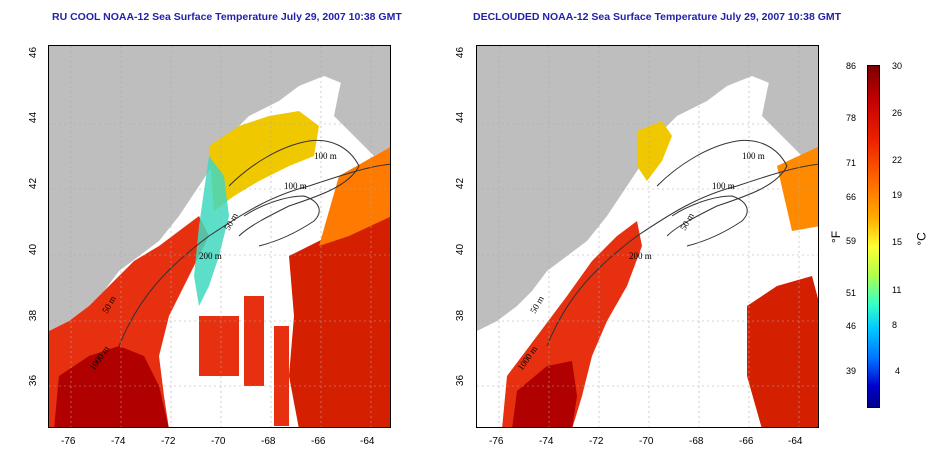  What do you see at coordinates (897, 66) in the screenshot?
I see `celsius-tick: 30` at bounding box center [897, 66].